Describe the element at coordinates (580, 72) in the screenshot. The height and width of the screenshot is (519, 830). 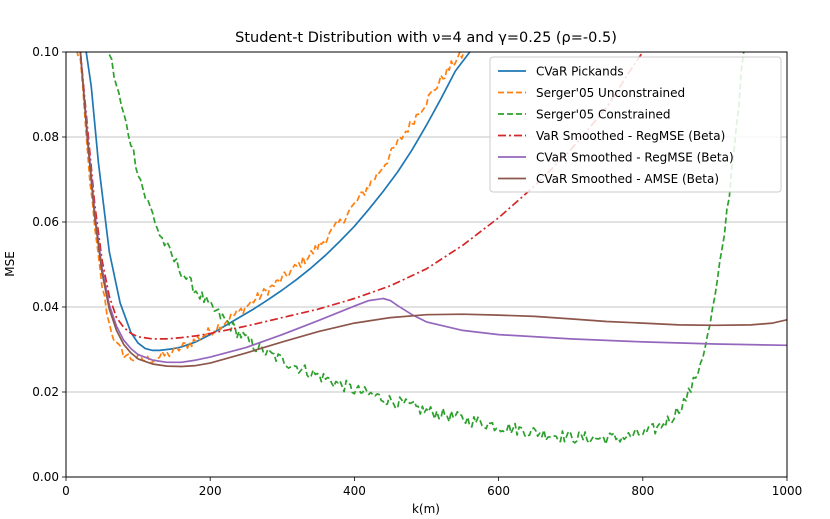
I see `legend-label: CVaR Pickands` at that location.